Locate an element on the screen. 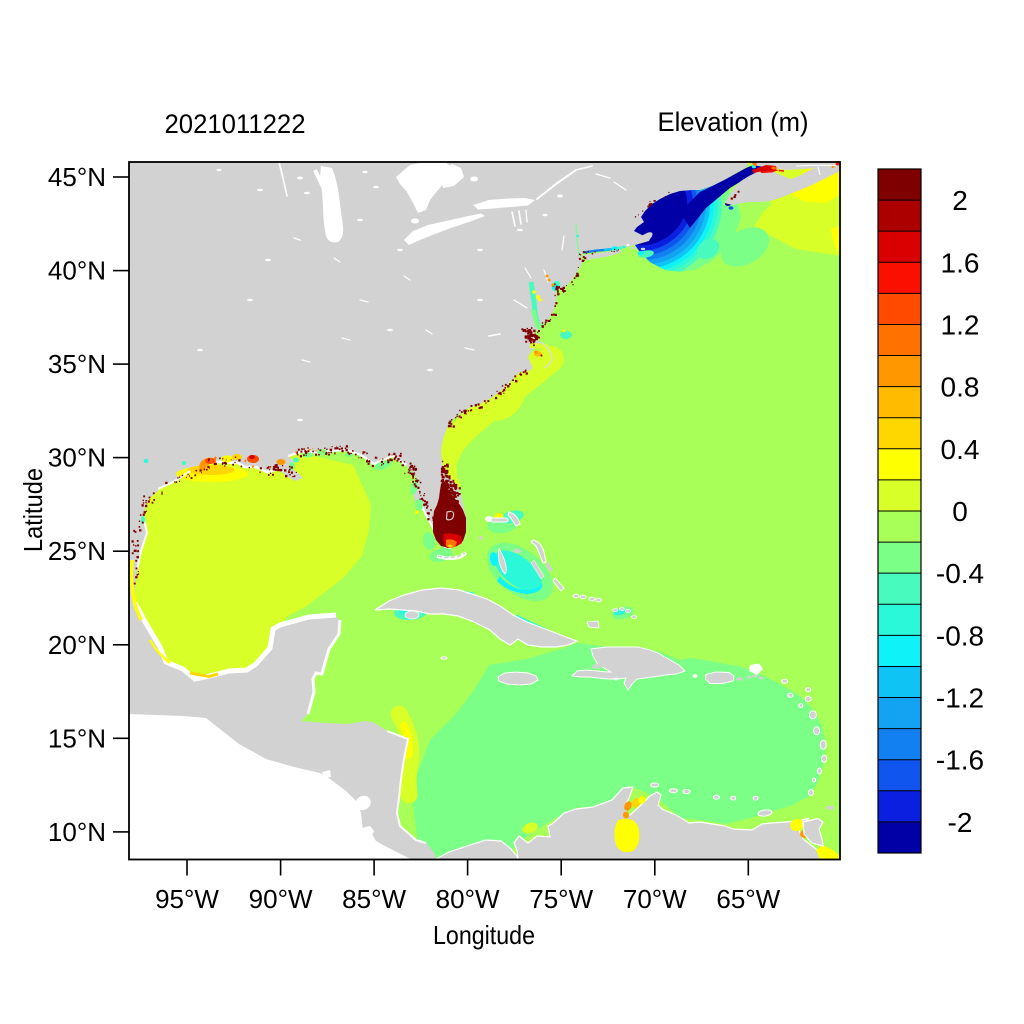  svg-text: 15°N is located at coordinates (77, 738).